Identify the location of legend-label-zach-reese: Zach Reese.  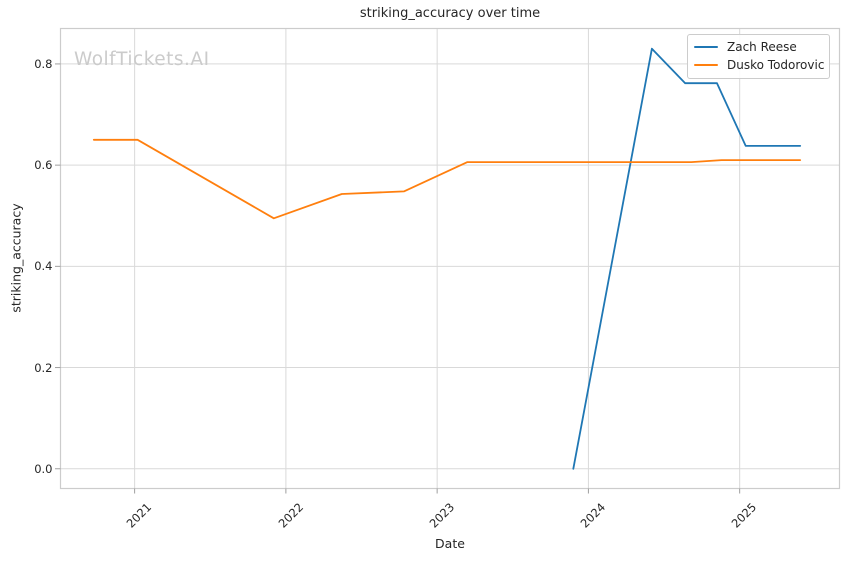
(762, 47).